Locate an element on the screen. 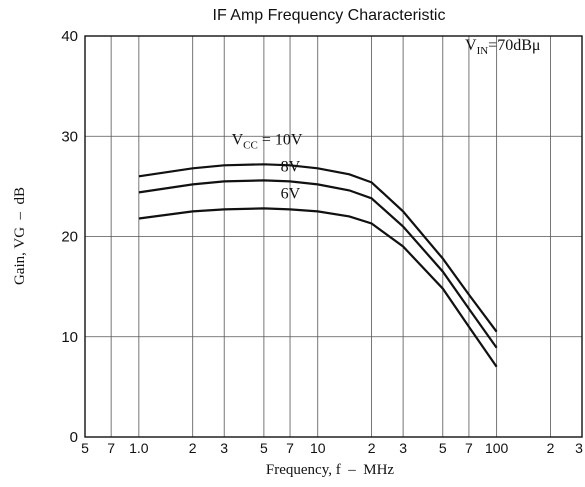 The height and width of the screenshot is (487, 585). y-axis-label: Gain, VG – dB is located at coordinates (20, 236).